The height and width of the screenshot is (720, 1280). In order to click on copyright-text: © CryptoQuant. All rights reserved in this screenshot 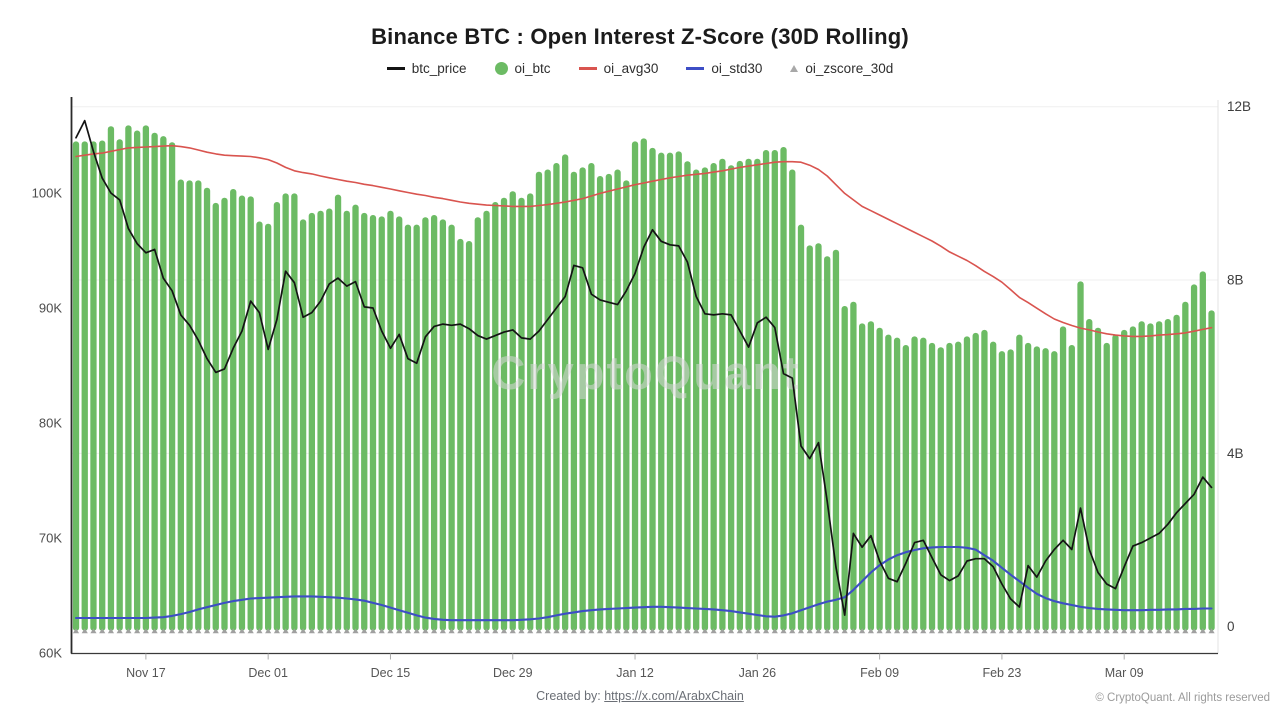, I will do `click(1182, 698)`.